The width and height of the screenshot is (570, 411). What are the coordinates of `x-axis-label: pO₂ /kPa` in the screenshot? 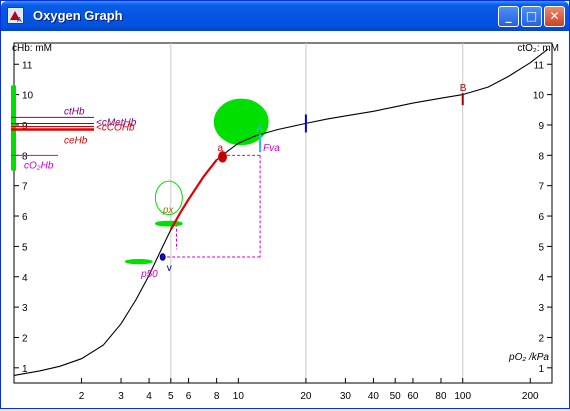 It's located at (528, 357).